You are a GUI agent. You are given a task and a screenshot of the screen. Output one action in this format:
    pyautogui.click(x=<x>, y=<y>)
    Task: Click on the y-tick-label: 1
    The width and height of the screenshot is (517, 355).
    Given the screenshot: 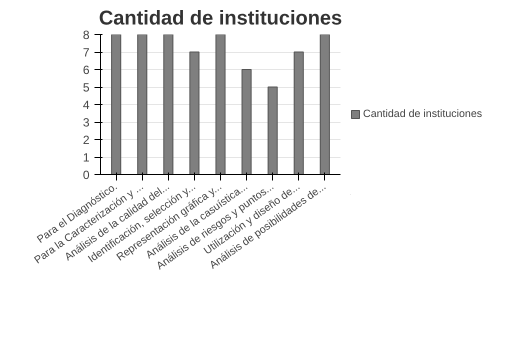 What is the action you would take?
    pyautogui.click(x=86, y=157)
    